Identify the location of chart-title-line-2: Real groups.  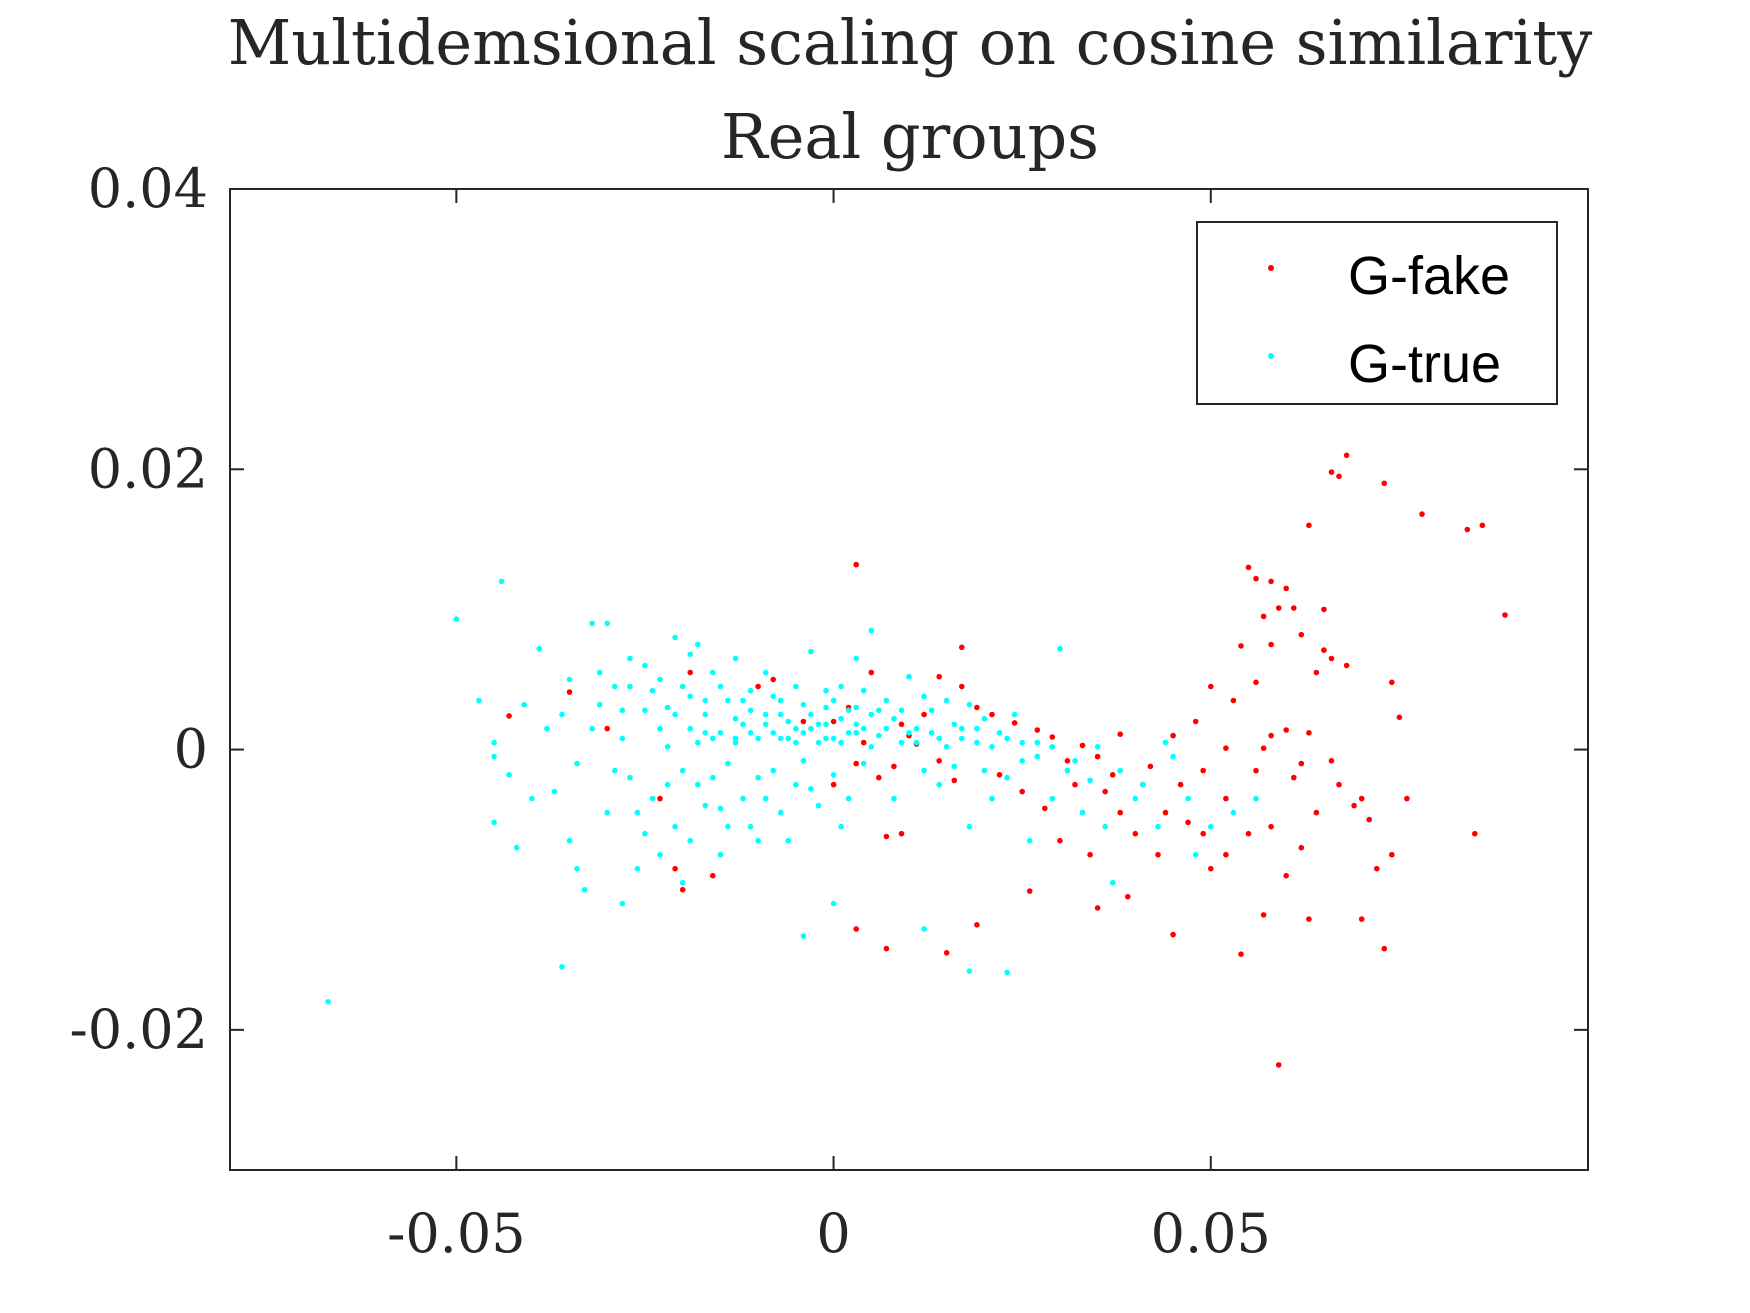
(910, 136).